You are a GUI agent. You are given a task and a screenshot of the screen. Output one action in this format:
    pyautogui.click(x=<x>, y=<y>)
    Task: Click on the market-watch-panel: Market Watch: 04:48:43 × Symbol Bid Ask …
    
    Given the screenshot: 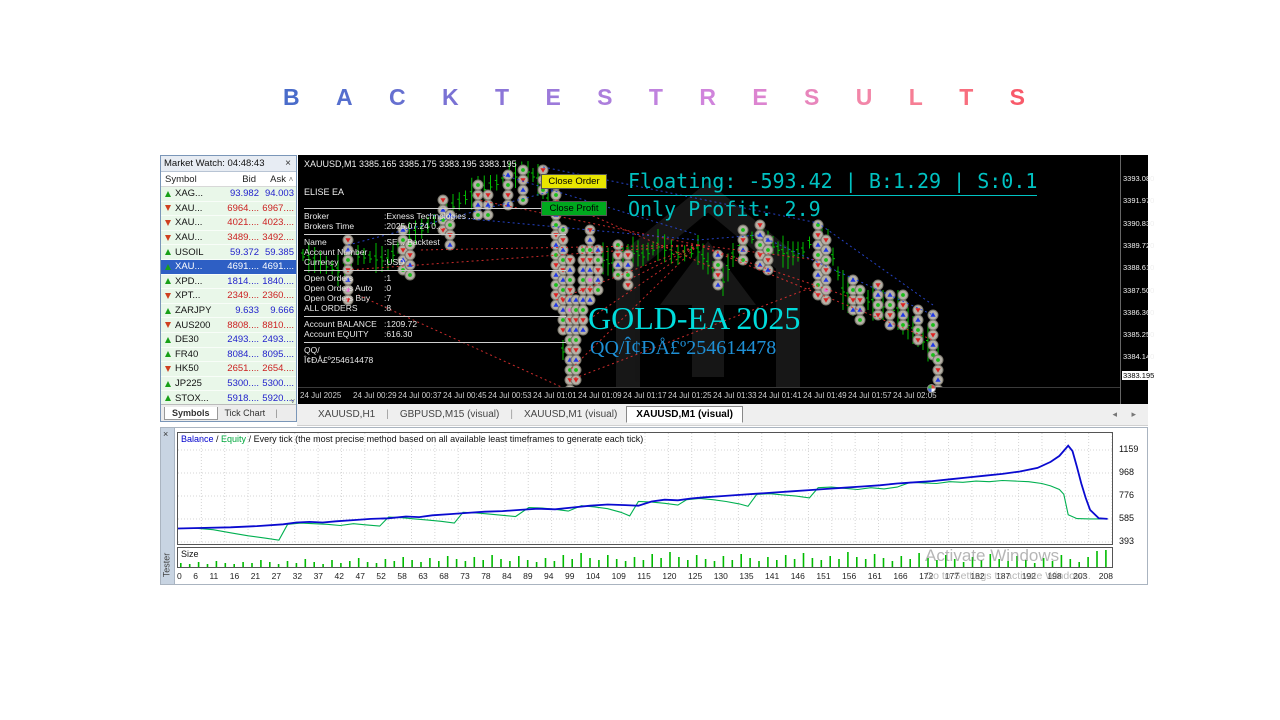 What is the action you would take?
    pyautogui.click(x=228, y=288)
    